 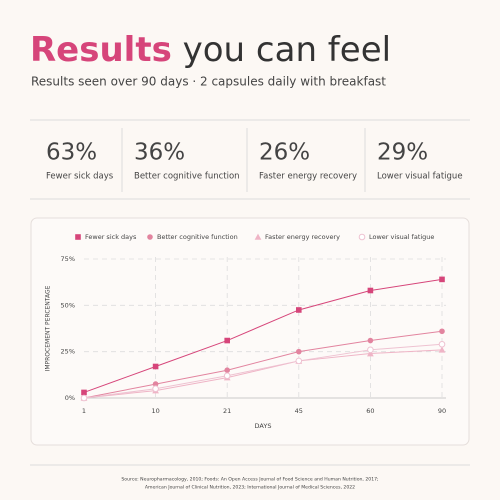 What do you see at coordinates (84, 411) in the screenshot?
I see `x-tick-label: 1` at bounding box center [84, 411].